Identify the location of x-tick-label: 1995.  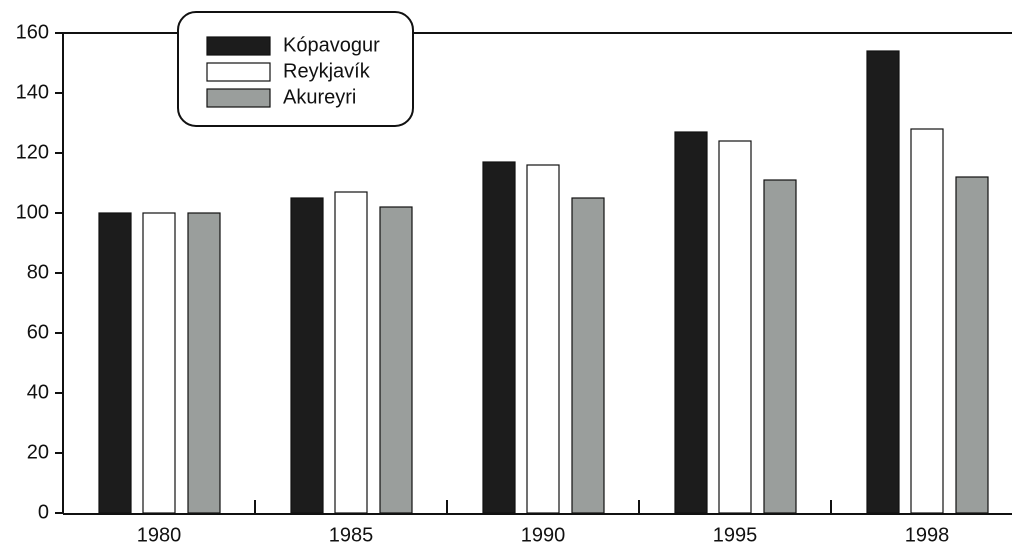
(735, 535).